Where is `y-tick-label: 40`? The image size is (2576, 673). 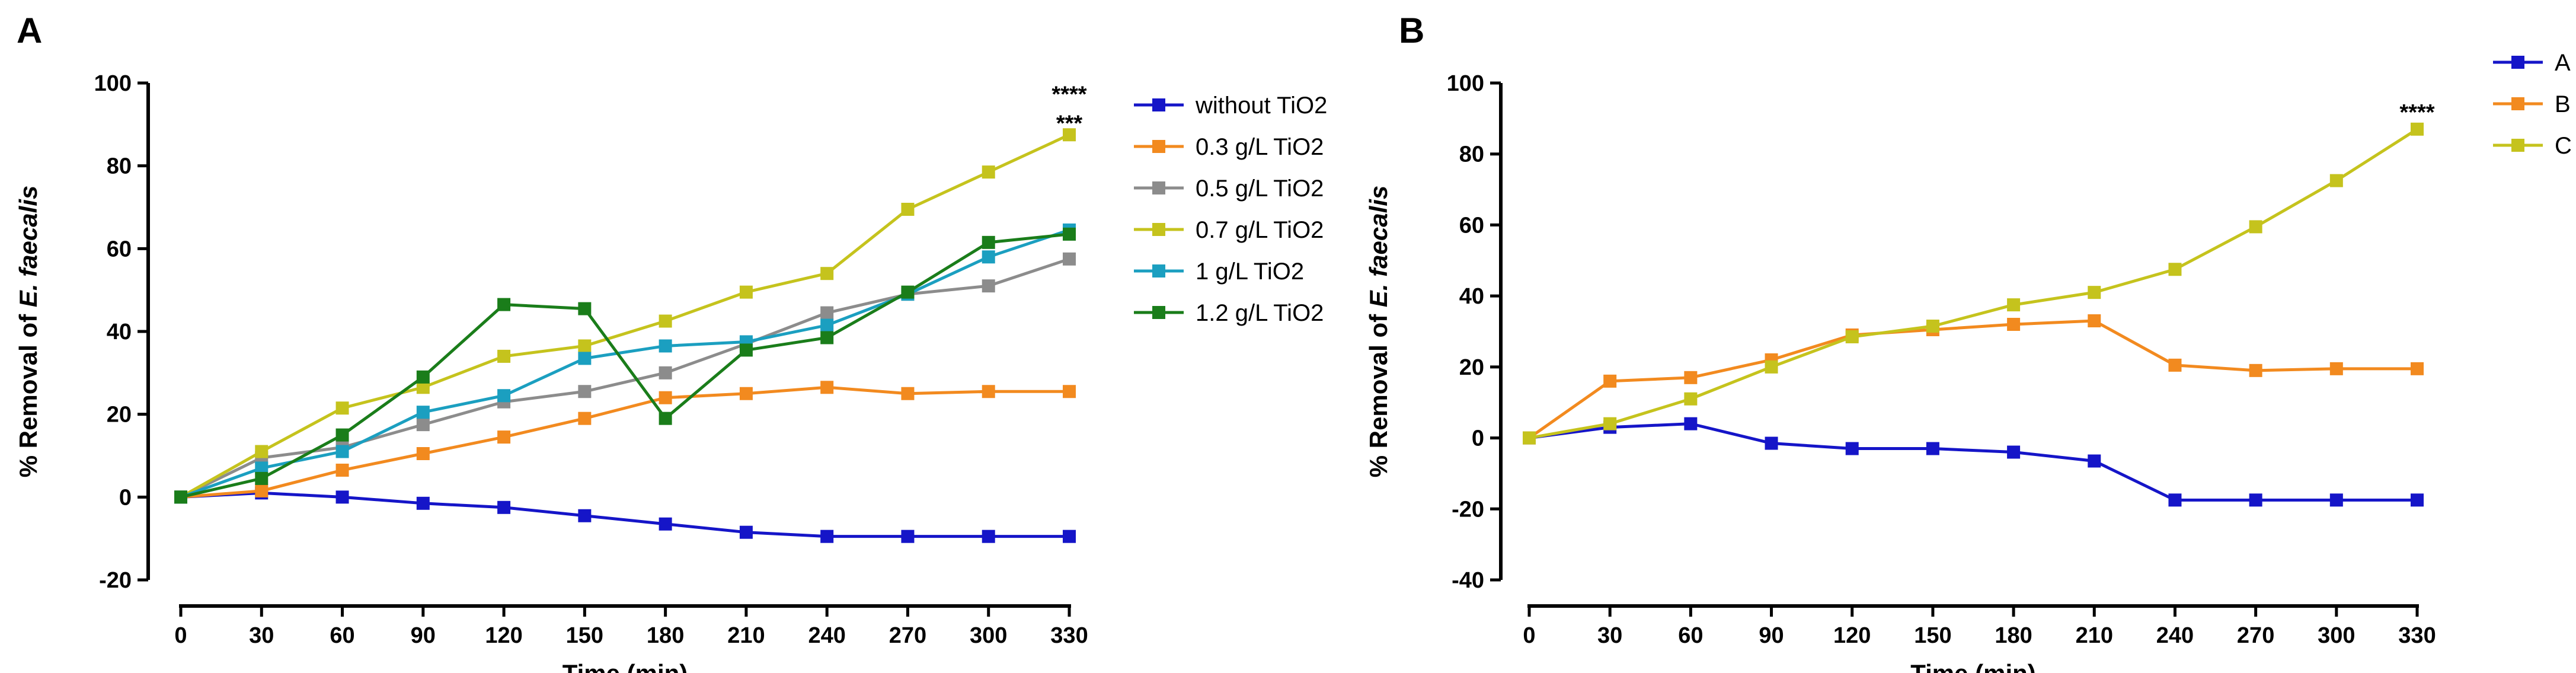 y-tick-label: 40 is located at coordinates (1471, 296).